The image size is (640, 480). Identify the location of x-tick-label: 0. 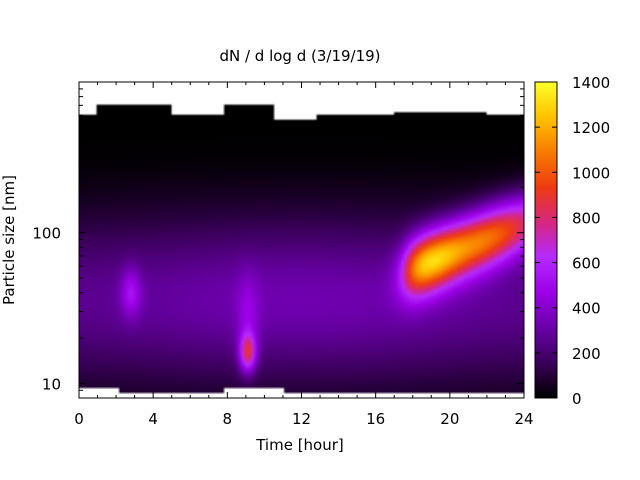
(79, 419).